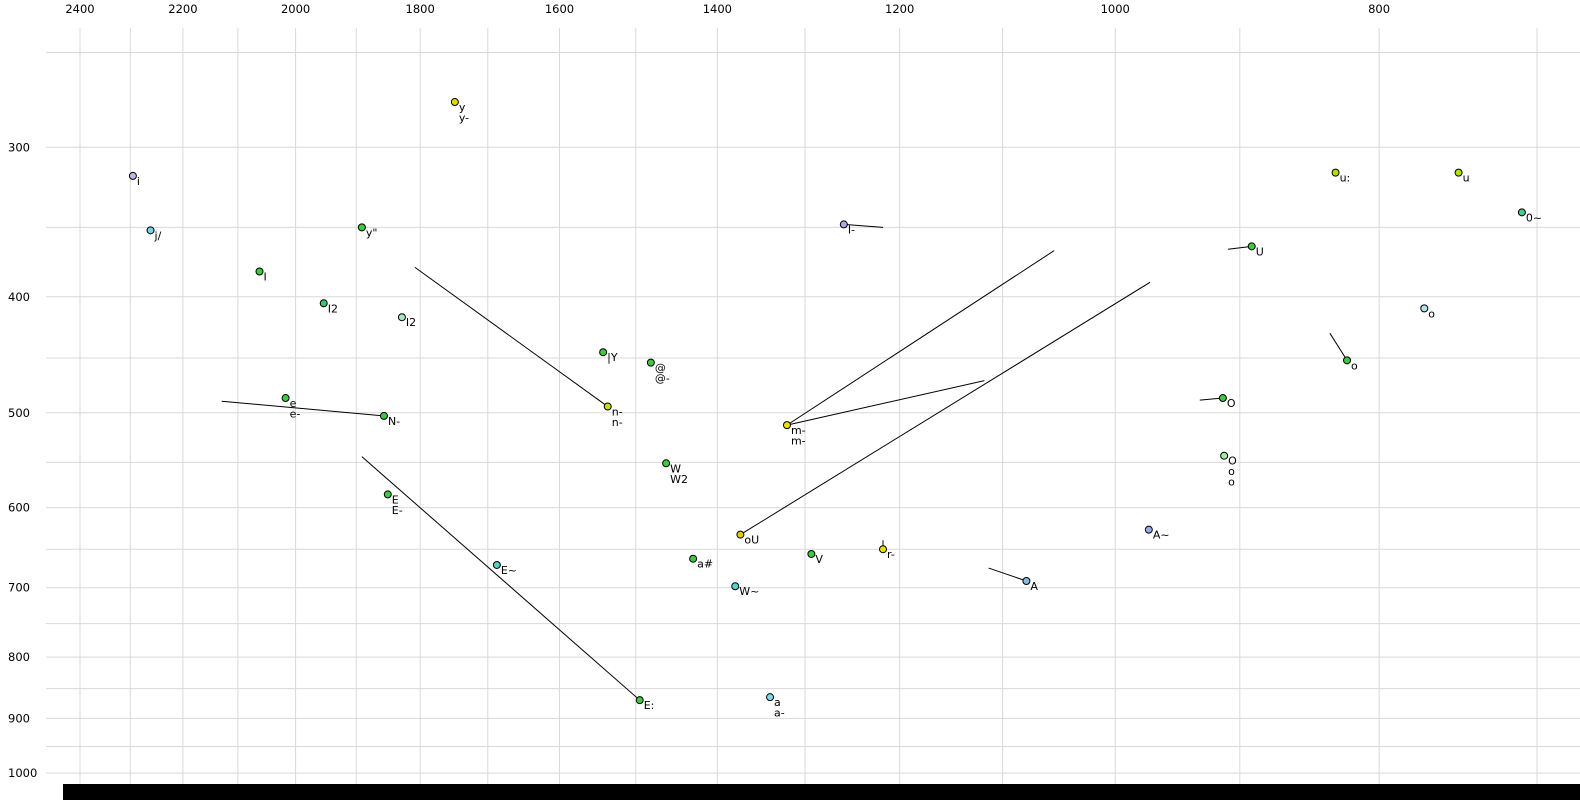 The height and width of the screenshot is (800, 1580). Describe the element at coordinates (150, 230) in the screenshot. I see `data-point-j` at that location.